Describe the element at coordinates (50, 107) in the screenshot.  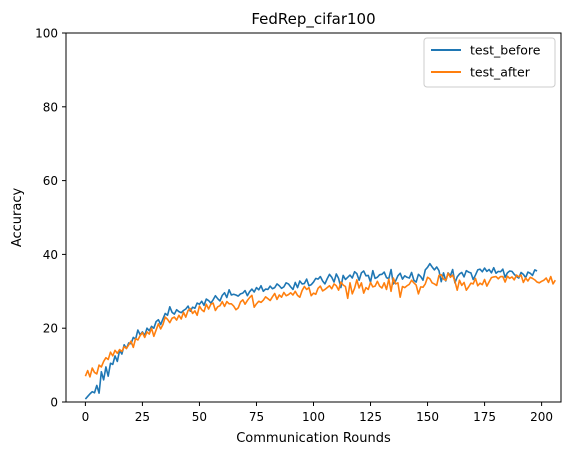
I see `y-tick-label: 80` at that location.